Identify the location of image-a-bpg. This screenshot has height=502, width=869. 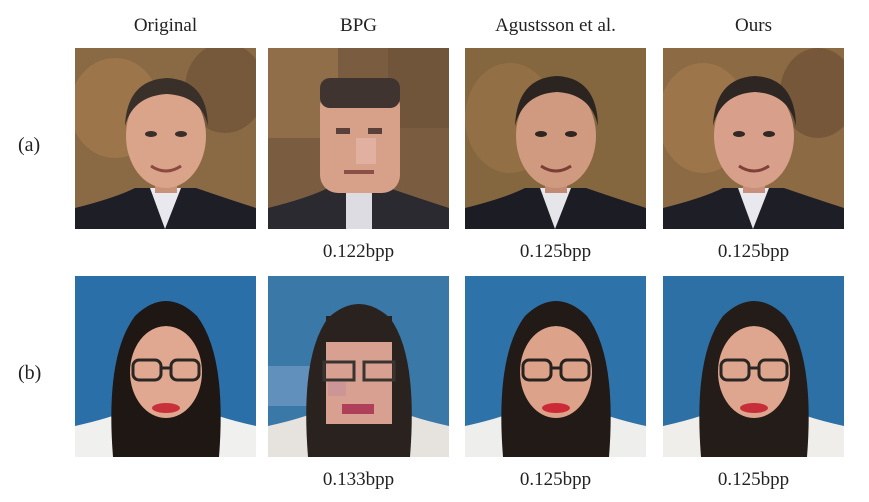
(358, 138).